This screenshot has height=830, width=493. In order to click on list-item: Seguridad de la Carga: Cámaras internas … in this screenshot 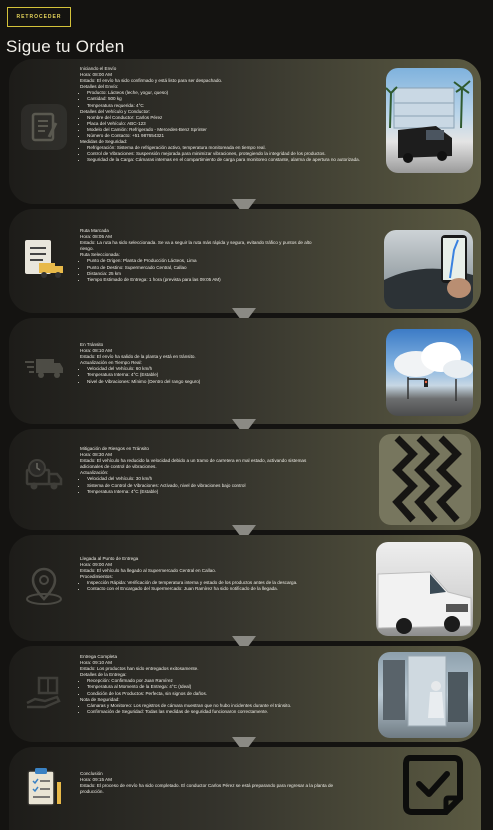, I will do `click(257, 160)`.